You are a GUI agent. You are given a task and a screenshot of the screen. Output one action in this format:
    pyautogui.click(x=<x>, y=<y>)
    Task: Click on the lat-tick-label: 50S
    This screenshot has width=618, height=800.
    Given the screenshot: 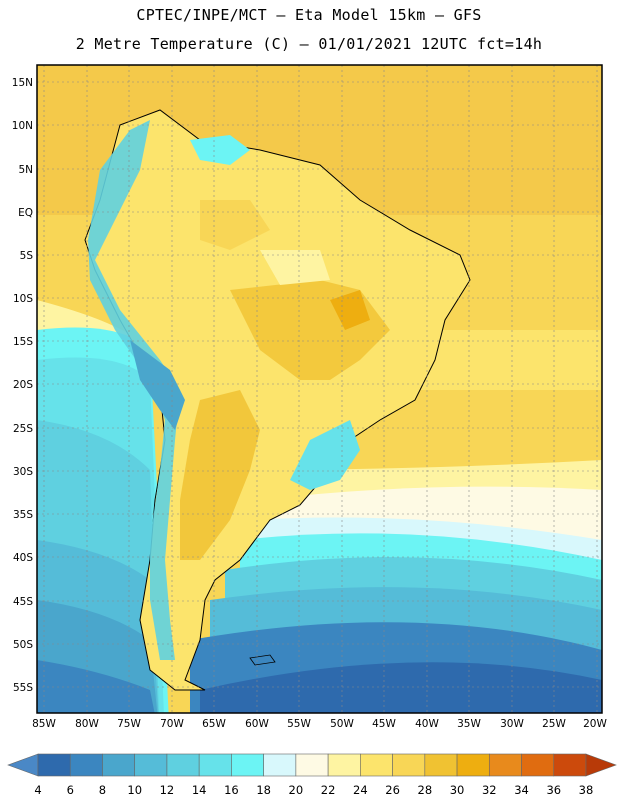 What is the action you would take?
    pyautogui.click(x=23, y=645)
    